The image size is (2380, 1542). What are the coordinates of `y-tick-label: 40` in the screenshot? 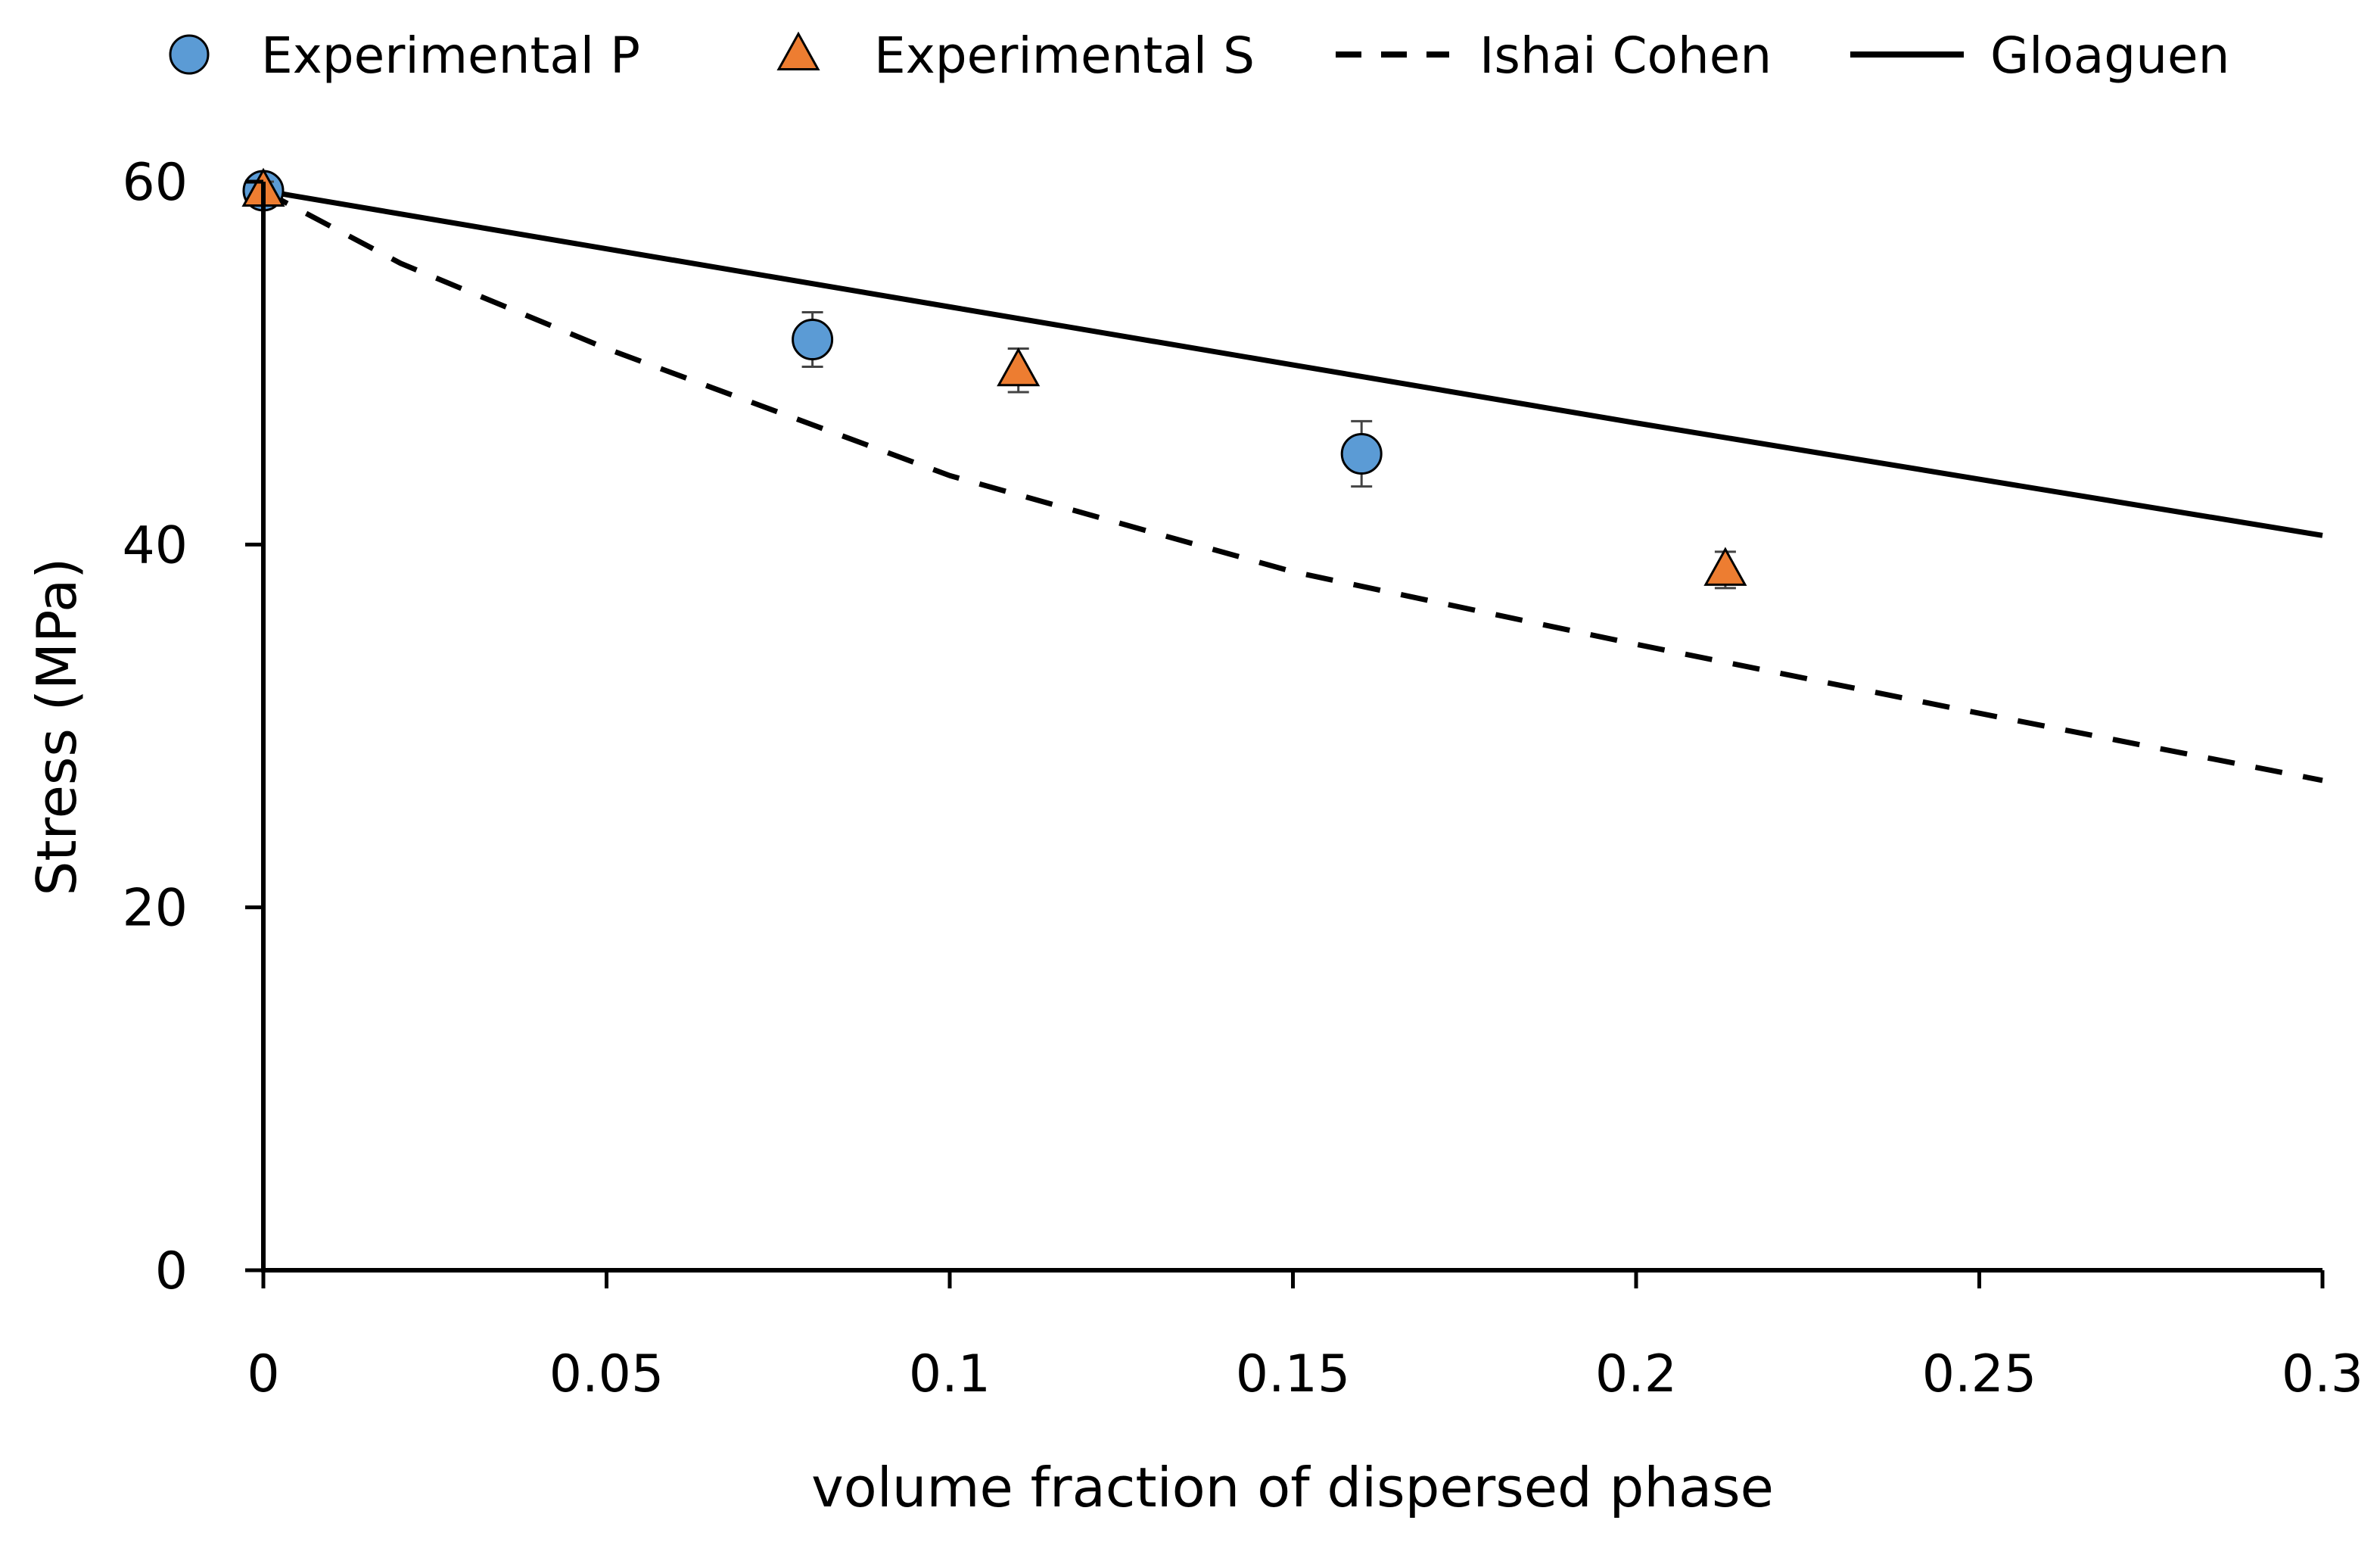 It's located at (155, 545).